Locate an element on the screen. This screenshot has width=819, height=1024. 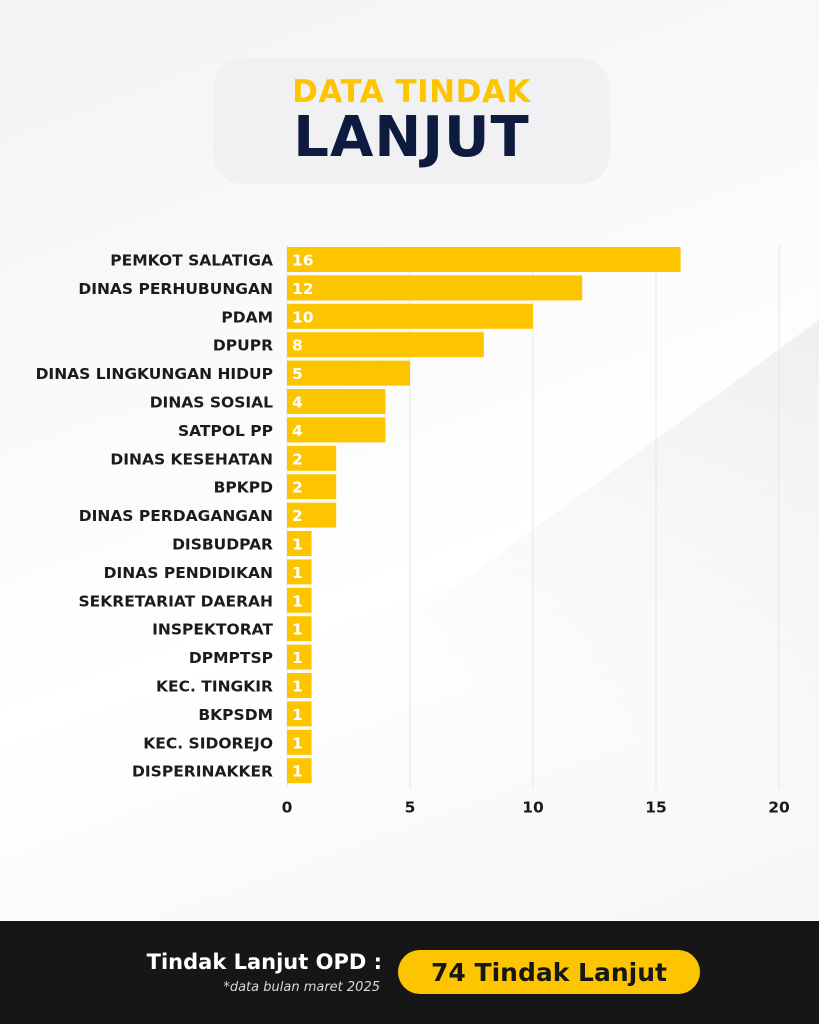
x-tick-label: 10 is located at coordinates (533, 808).